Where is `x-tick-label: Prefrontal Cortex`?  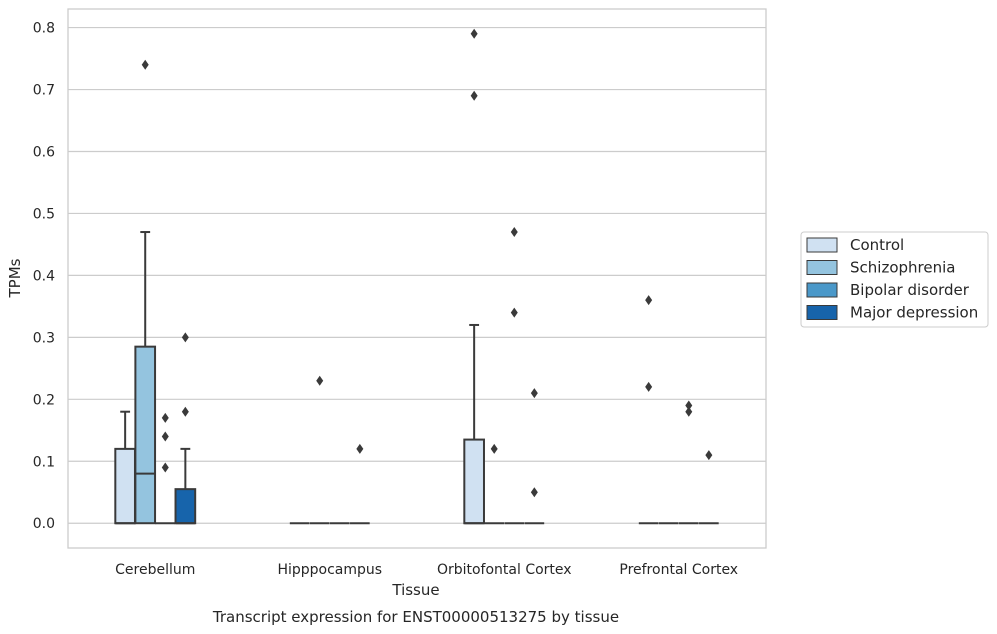
x-tick-label: Prefrontal Cortex is located at coordinates (678, 570).